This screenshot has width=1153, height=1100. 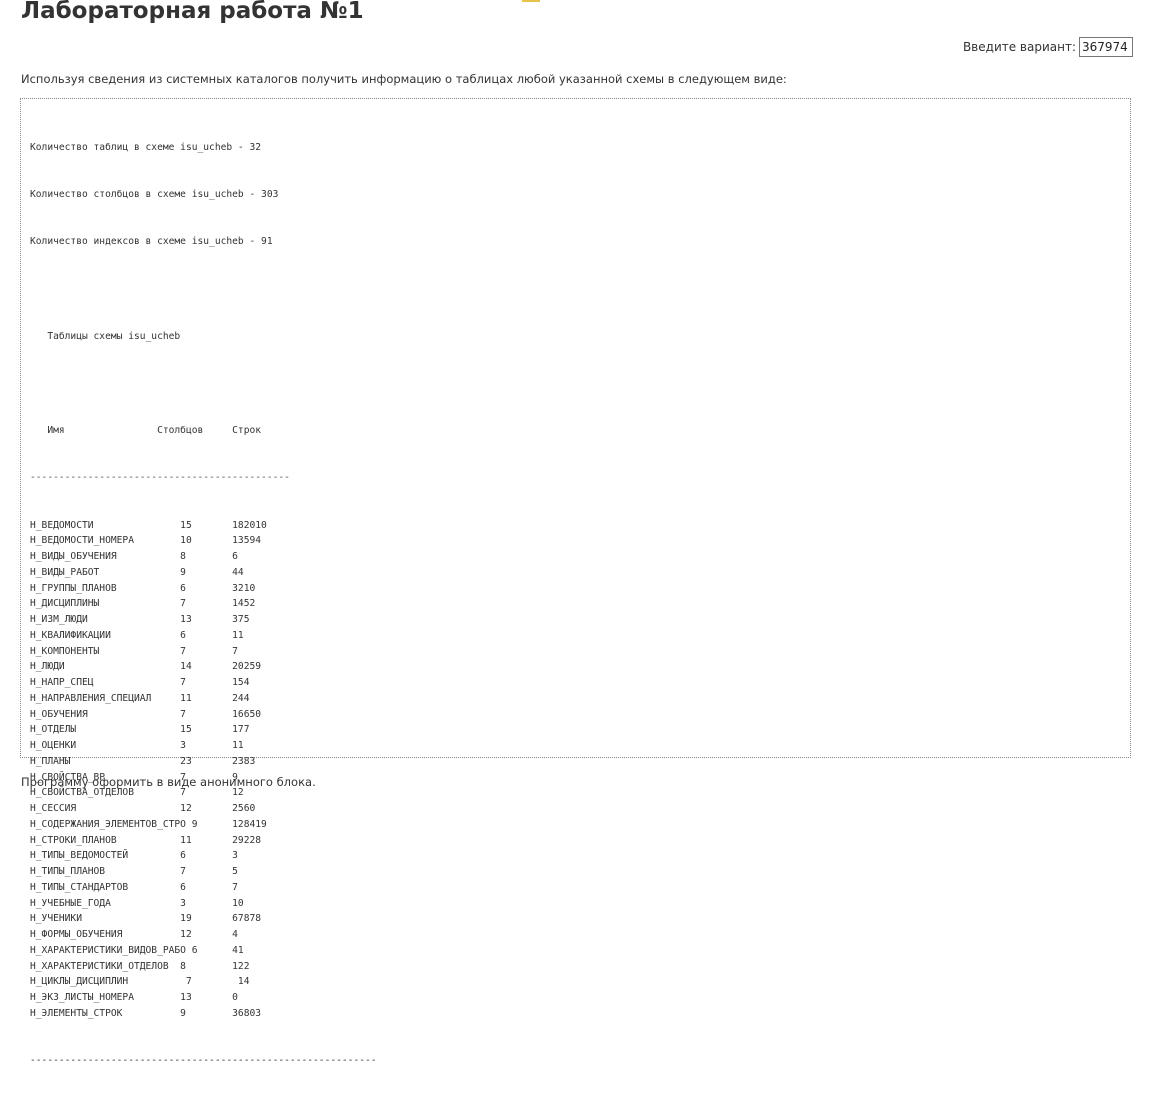 What do you see at coordinates (134, 556) in the screenshot?
I see `table-row: Н_ВИДЫ_ОБУЧЕНИЯ 8 6` at bounding box center [134, 556].